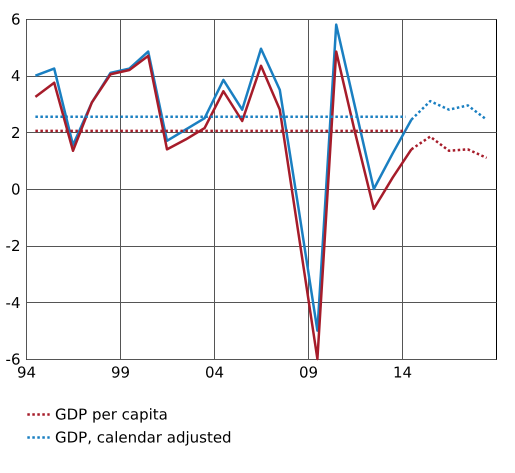 The image size is (515, 473). I want to click on y-tick-label: 4, so click(15, 76).